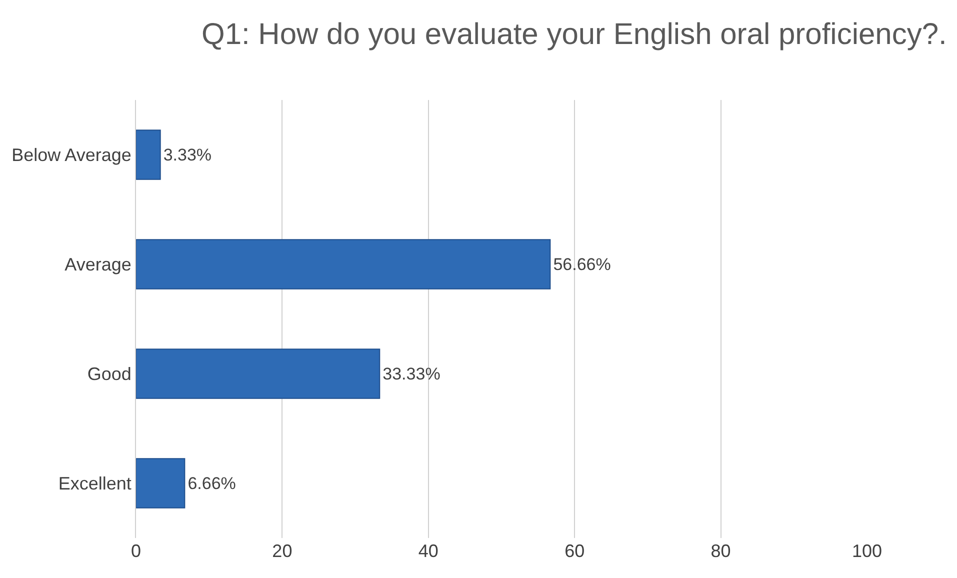 The width and height of the screenshot is (957, 578). Describe the element at coordinates (109, 374) in the screenshot. I see `y-tick-label: Good` at that location.